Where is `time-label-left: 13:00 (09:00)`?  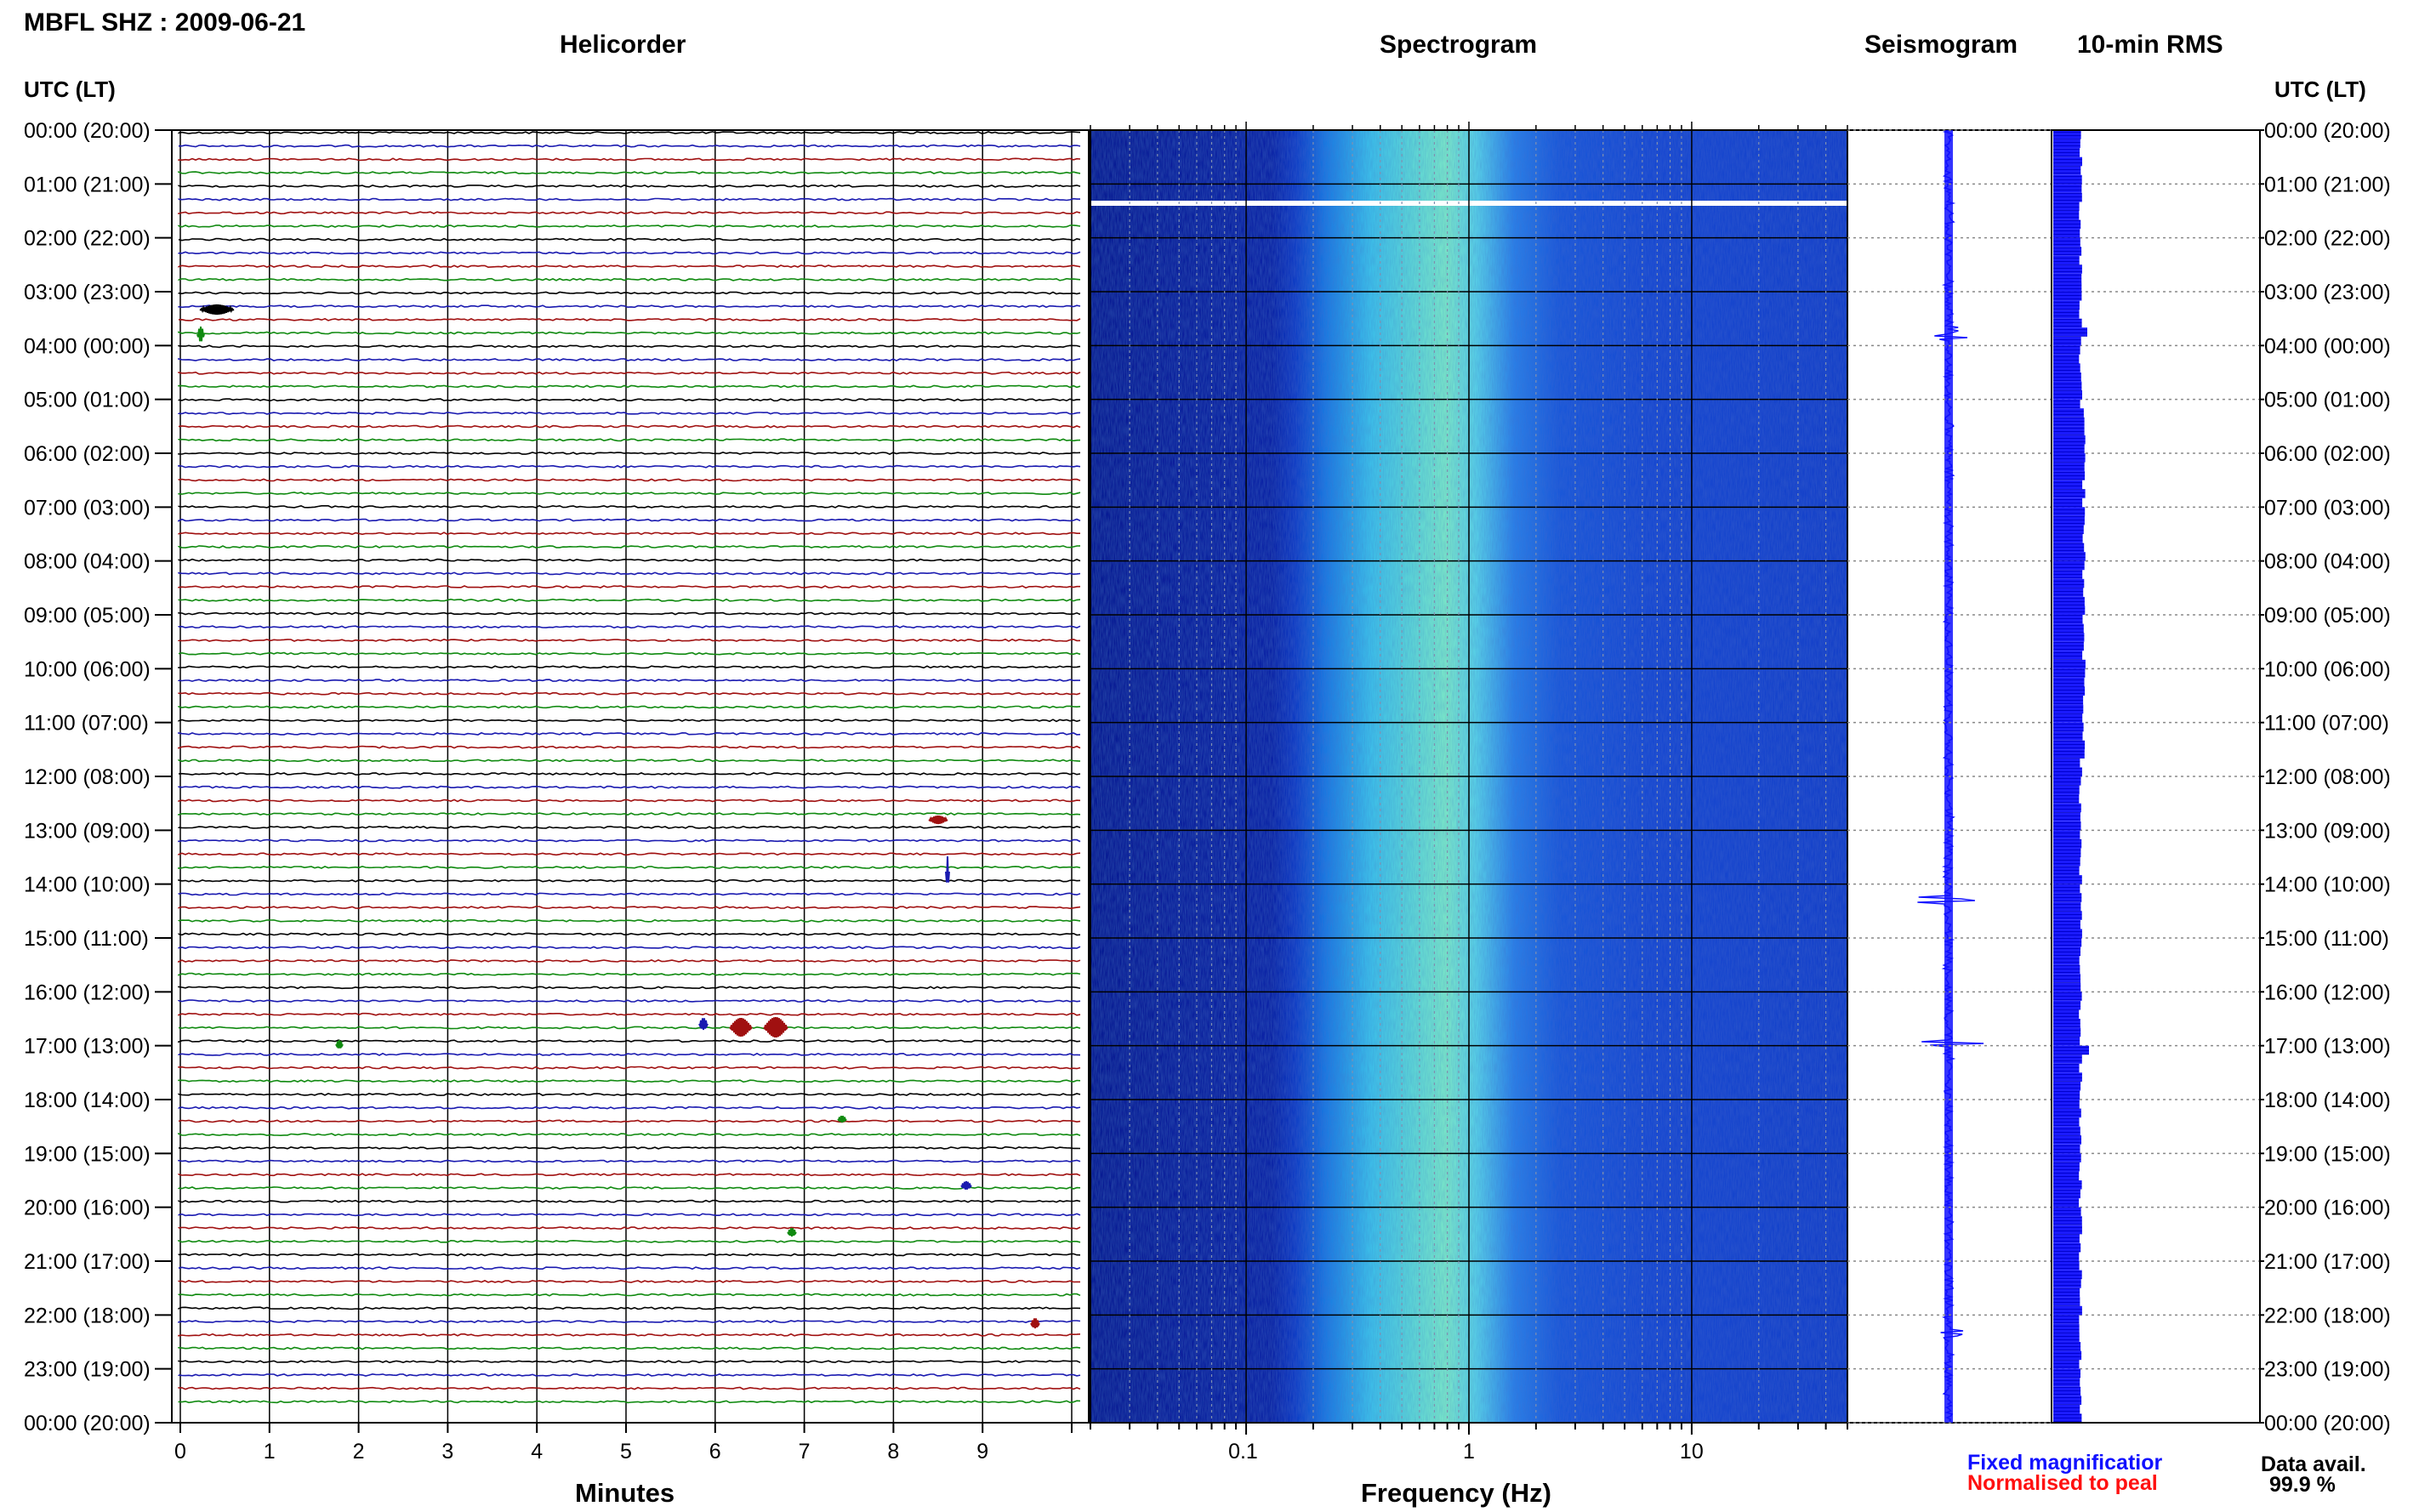
time-label-left: 13:00 (09:00) is located at coordinates (87, 831).